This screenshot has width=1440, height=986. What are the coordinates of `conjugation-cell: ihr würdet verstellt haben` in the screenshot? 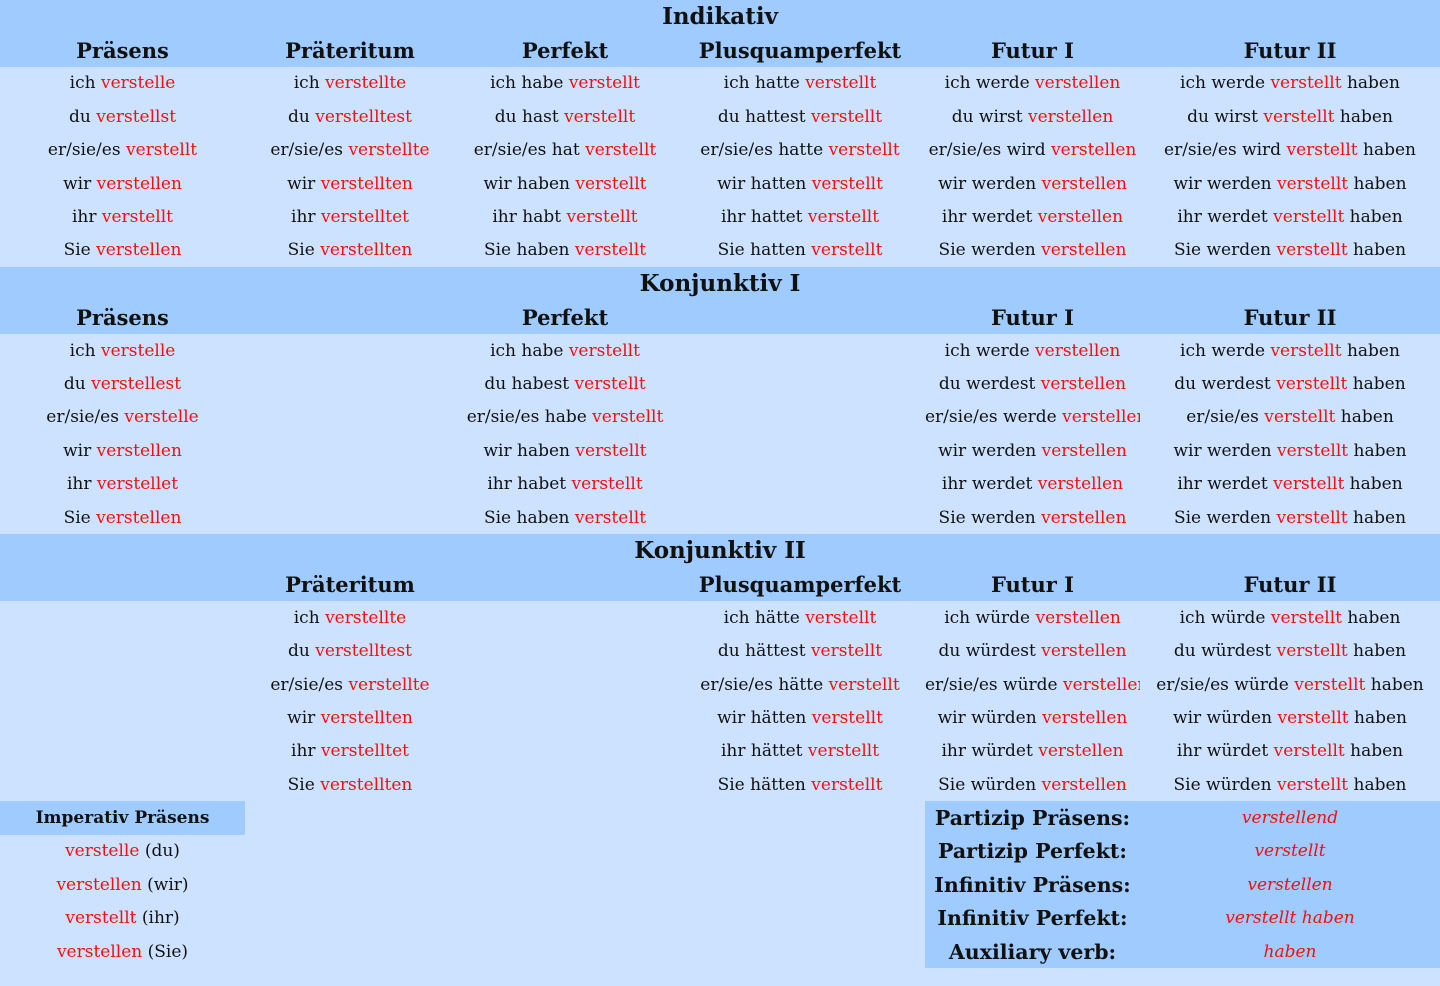 It's located at (1290, 751).